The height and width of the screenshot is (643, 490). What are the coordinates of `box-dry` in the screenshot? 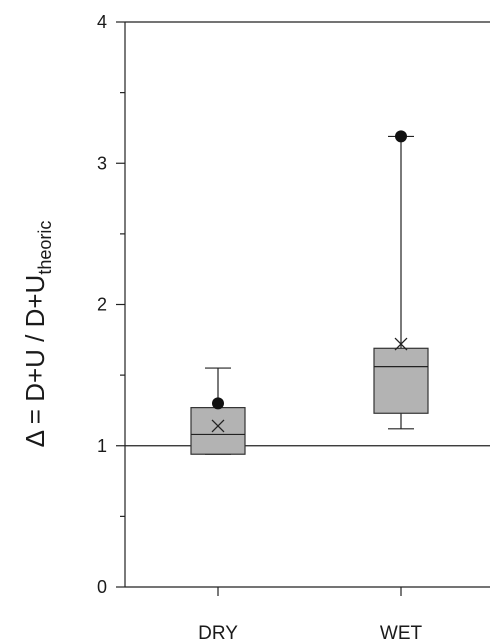 It's located at (218, 431).